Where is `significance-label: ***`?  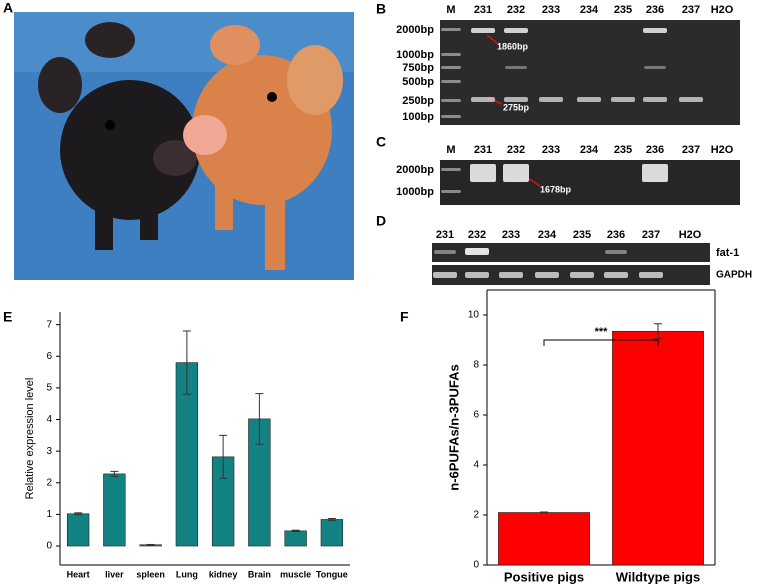 significance-label: *** is located at coordinates (602, 332).